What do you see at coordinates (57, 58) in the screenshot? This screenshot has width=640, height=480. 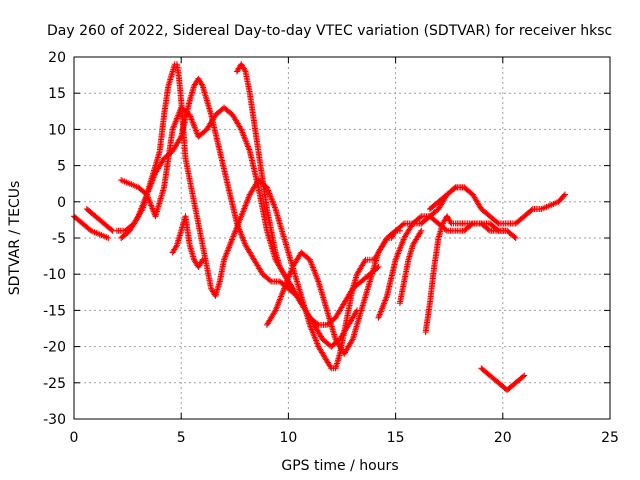 I see `y-tick-label: 20` at bounding box center [57, 58].